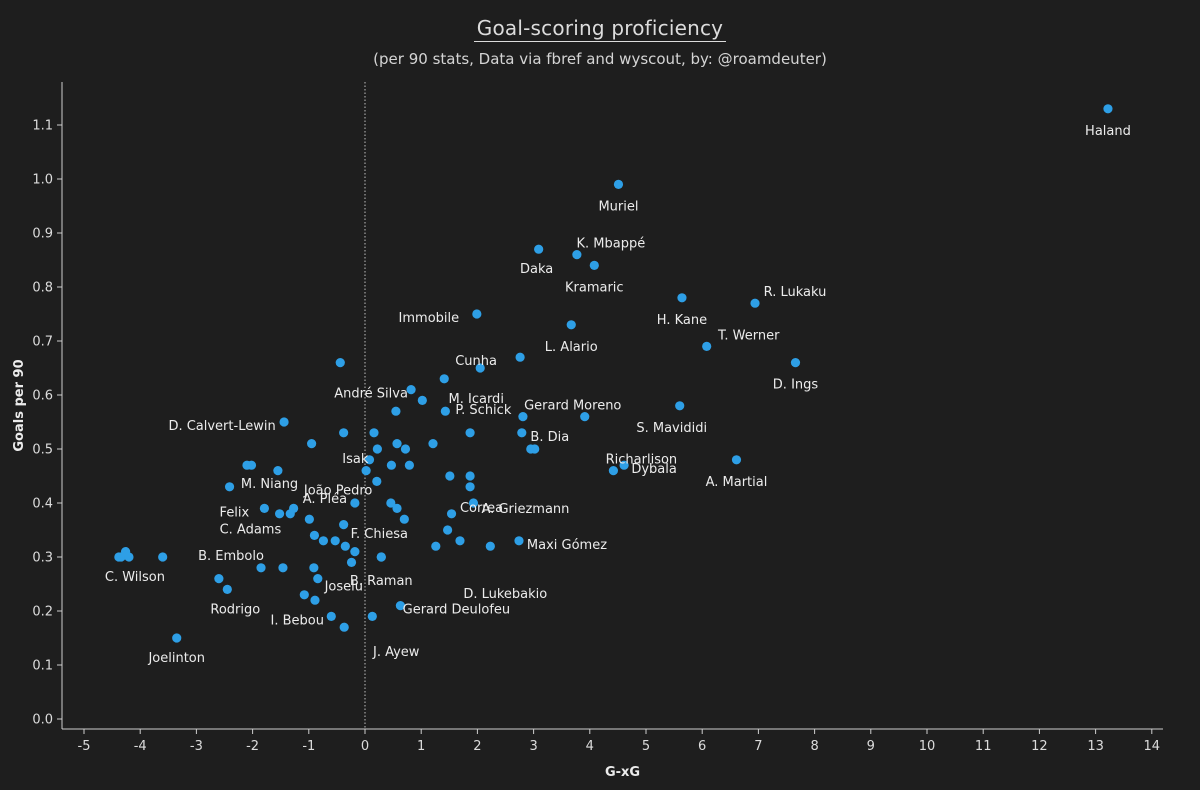 This screenshot has width=1200, height=790. I want to click on point-label: Haland, so click(1108, 131).